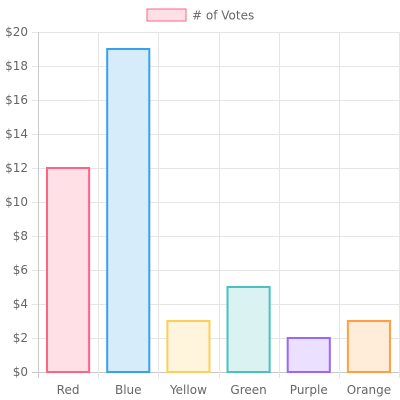  What do you see at coordinates (248, 329) in the screenshot?
I see `bar-green` at bounding box center [248, 329].